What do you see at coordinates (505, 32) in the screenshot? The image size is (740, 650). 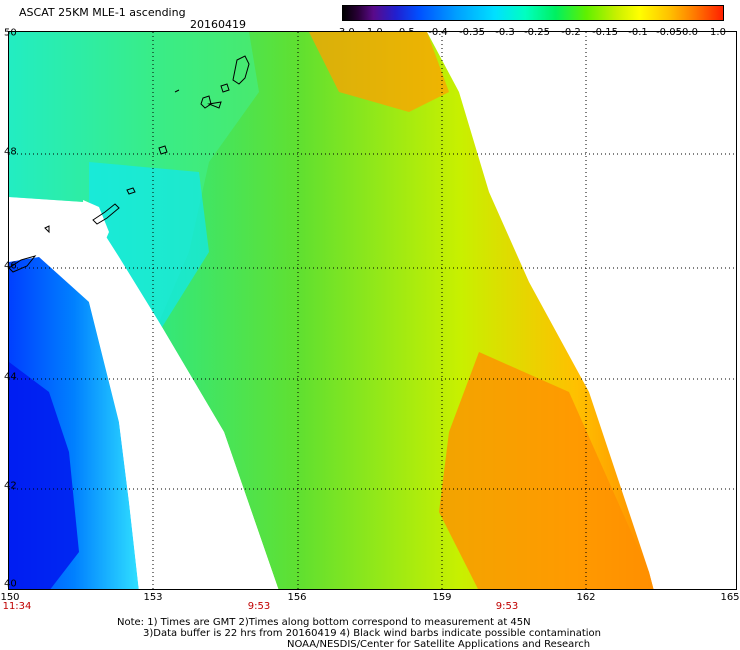 I see `color-scale-label: -0.3` at bounding box center [505, 32].